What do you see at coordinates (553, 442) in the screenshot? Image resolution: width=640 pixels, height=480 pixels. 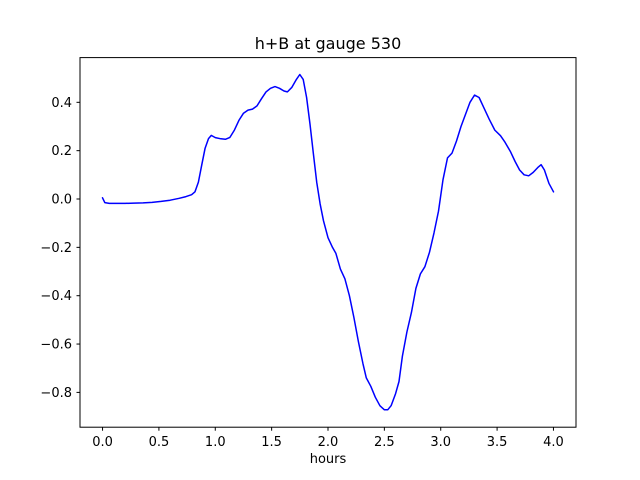 I see `x-tick-label: 4.0` at bounding box center [553, 442].